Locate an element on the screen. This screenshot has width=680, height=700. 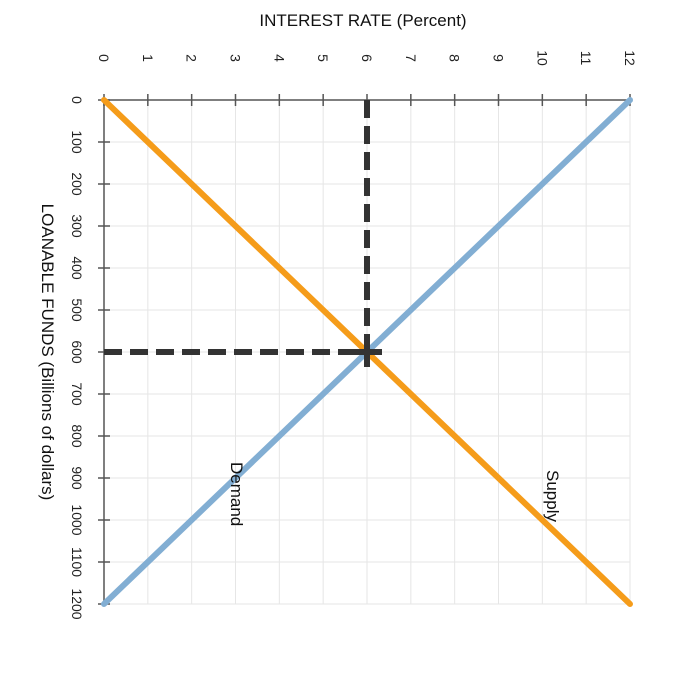
demand-label: Demand is located at coordinates (236, 494).